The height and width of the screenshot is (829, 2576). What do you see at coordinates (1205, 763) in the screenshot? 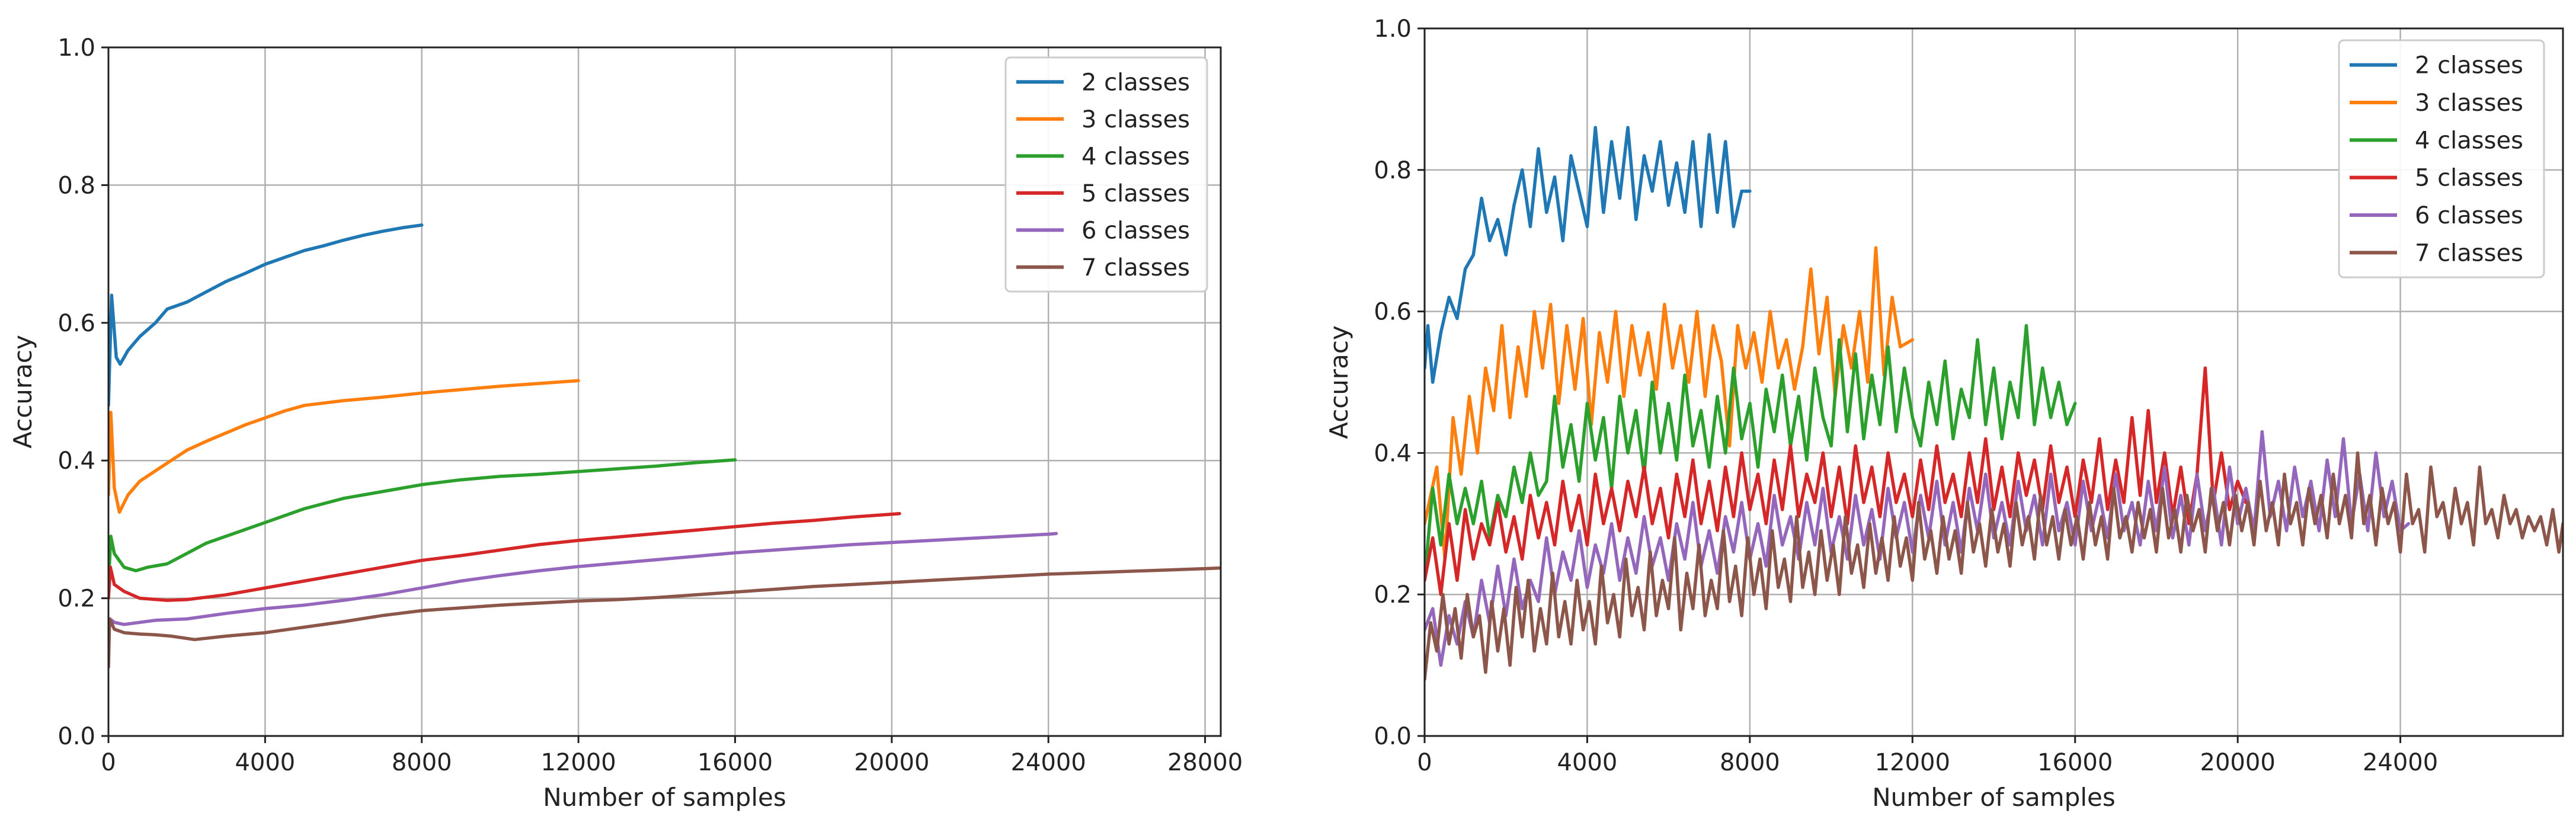
I see `x-tick-label: 28000` at bounding box center [1205, 763].